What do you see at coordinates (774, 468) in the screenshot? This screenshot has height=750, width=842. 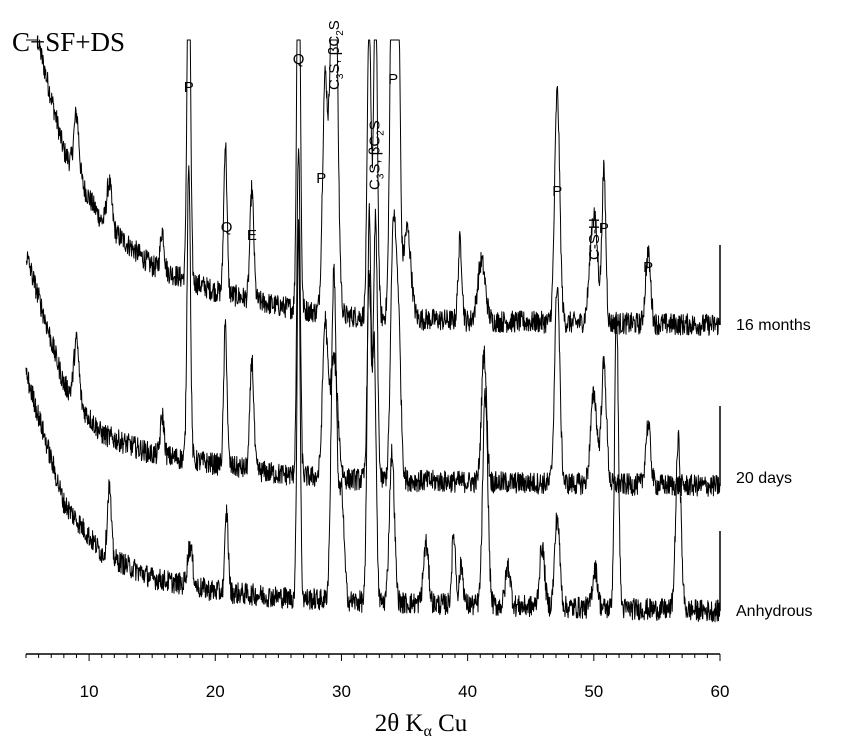 I see `series-labels: 16 months 20 days Anhydrous` at bounding box center [774, 468].